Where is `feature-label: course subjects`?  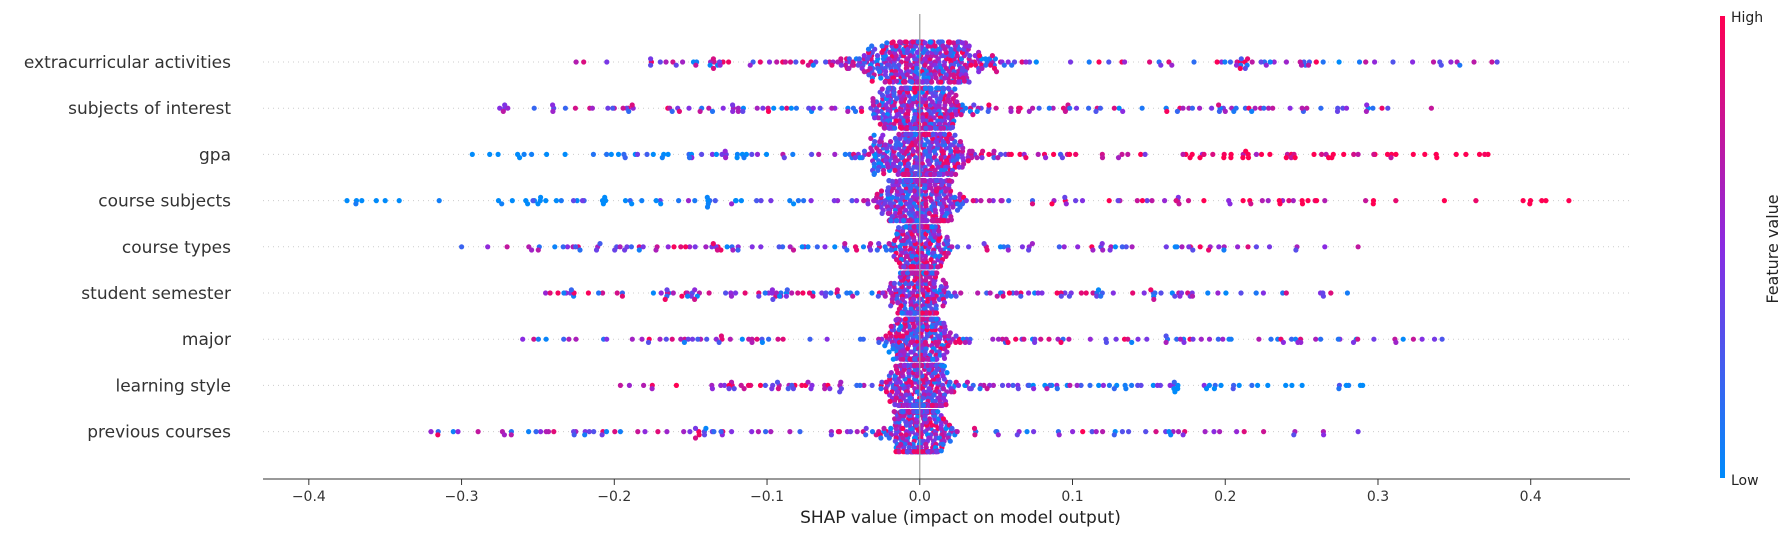 feature-label: course subjects is located at coordinates (164, 202).